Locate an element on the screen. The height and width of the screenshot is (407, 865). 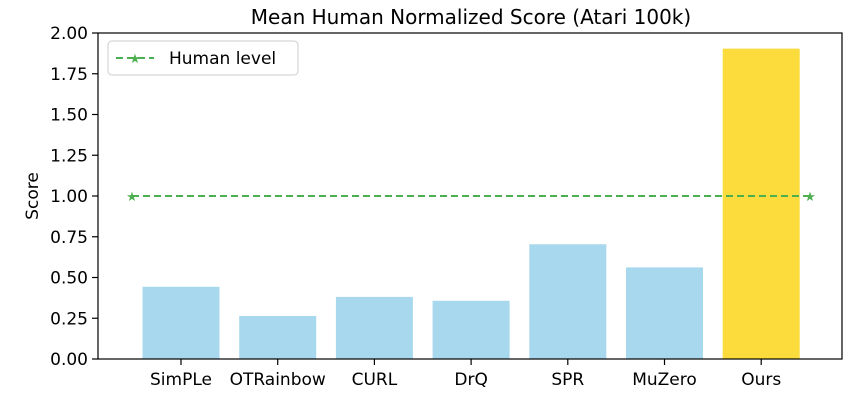
legend: ★ Human level is located at coordinates (203, 58).